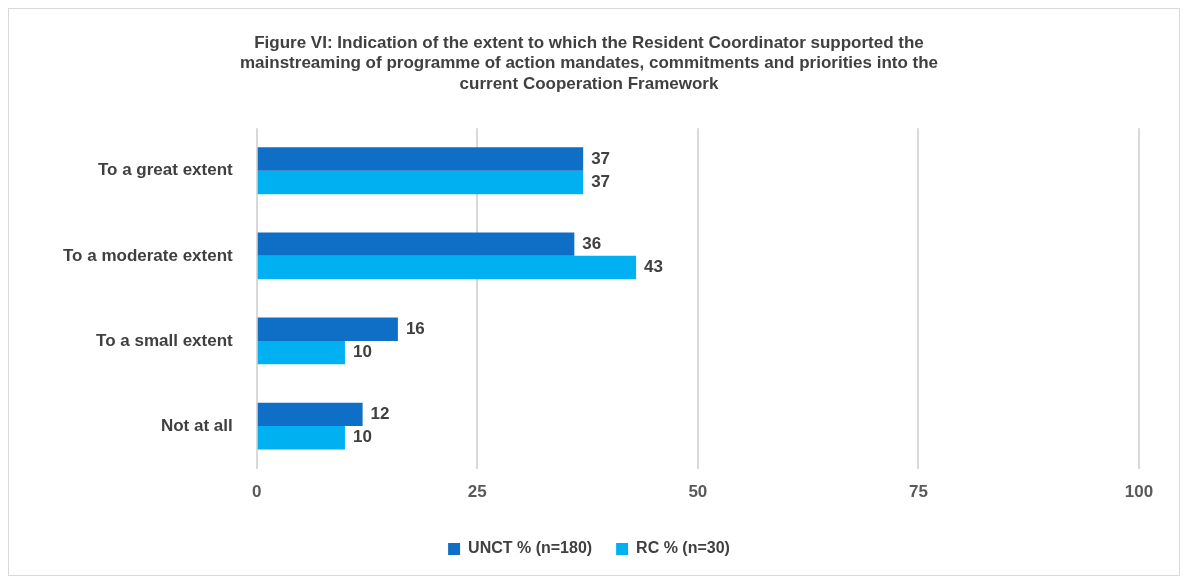 The height and width of the screenshot is (585, 1189). Describe the element at coordinates (148, 255) in the screenshot. I see `y-tick-label: To a moderate extent` at that location.